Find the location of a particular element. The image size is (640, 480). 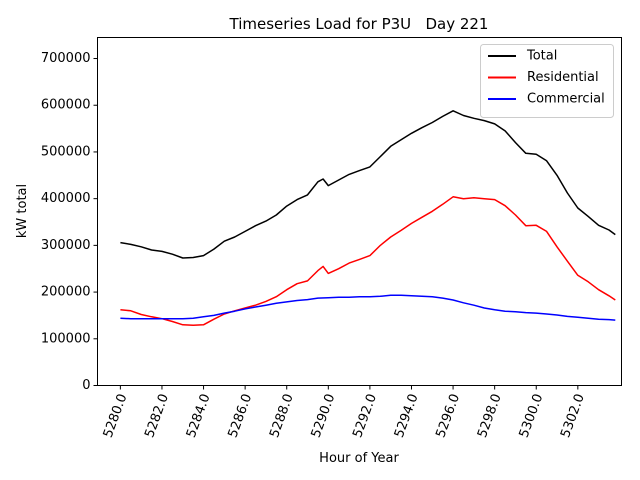

y-tick-label: 300000 is located at coordinates (66, 245).